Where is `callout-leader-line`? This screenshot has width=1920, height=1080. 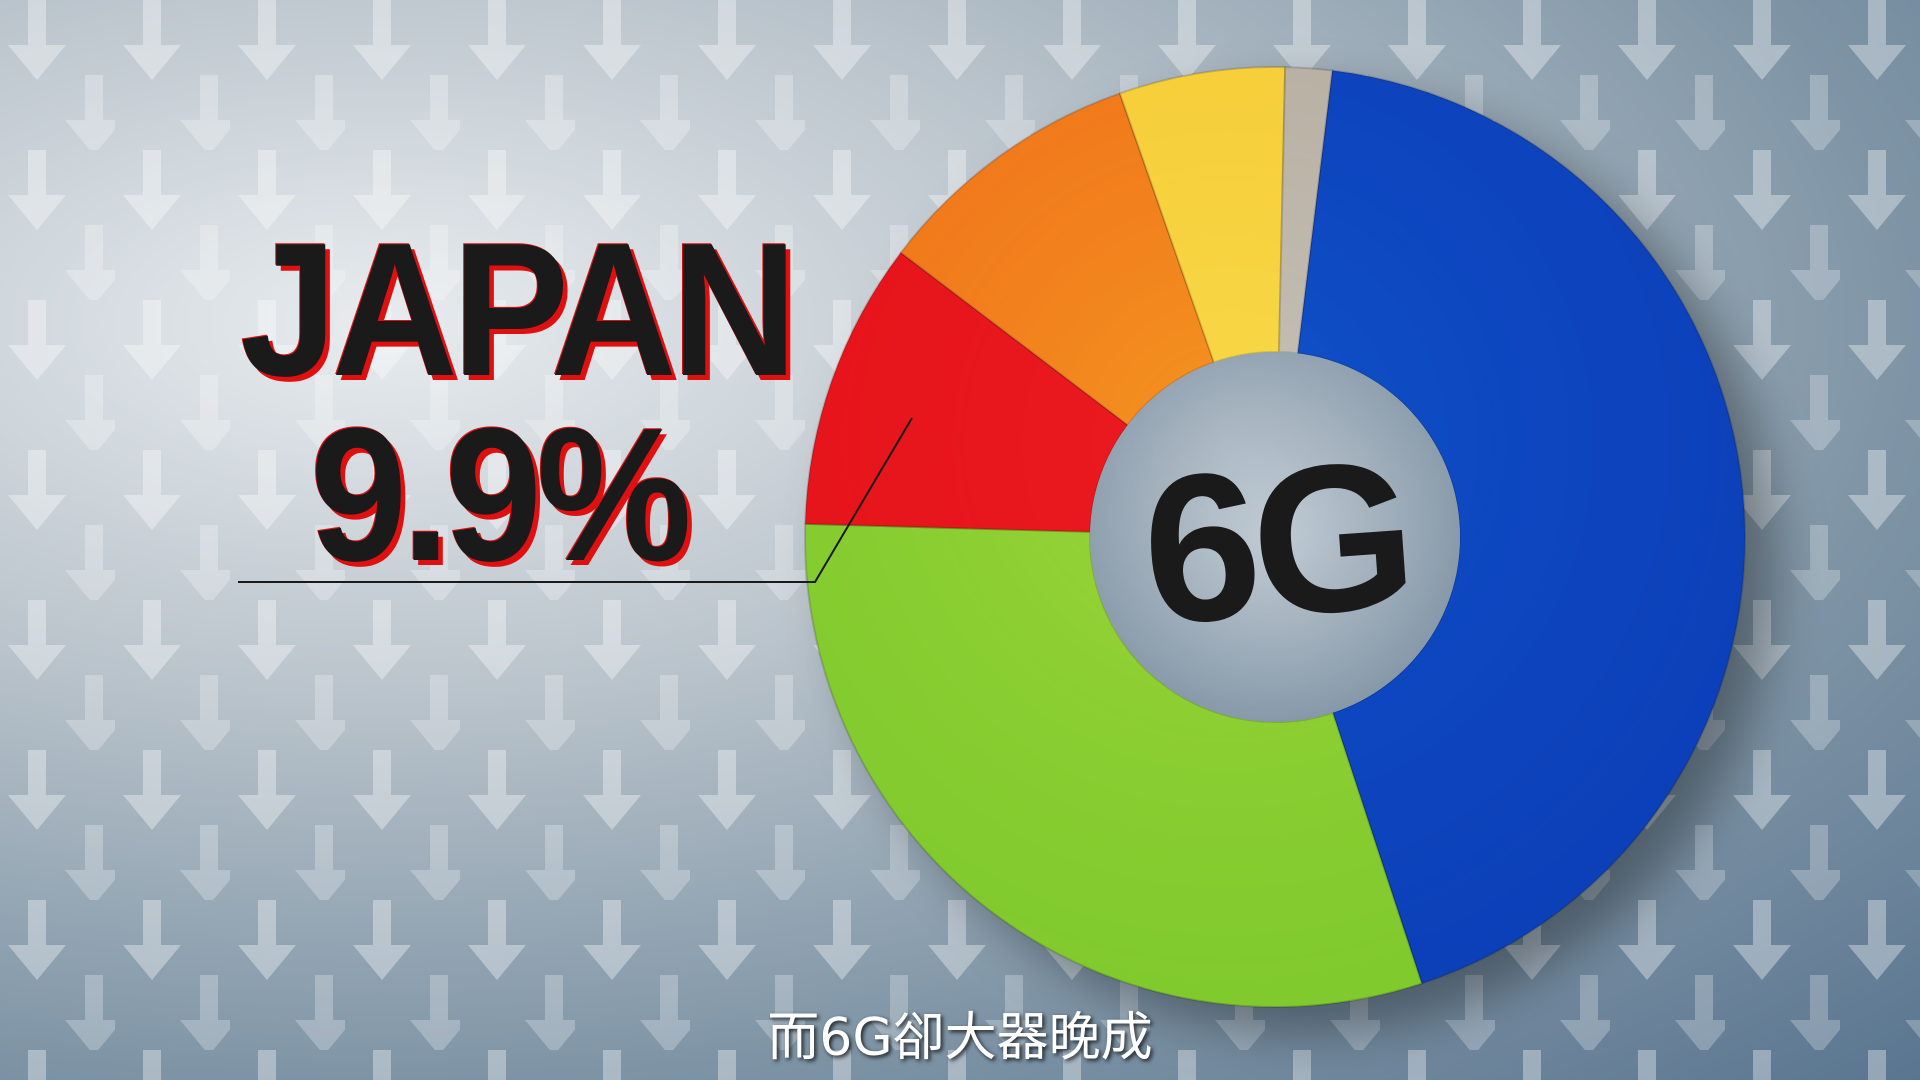
callout-leader-line is located at coordinates (575, 500).